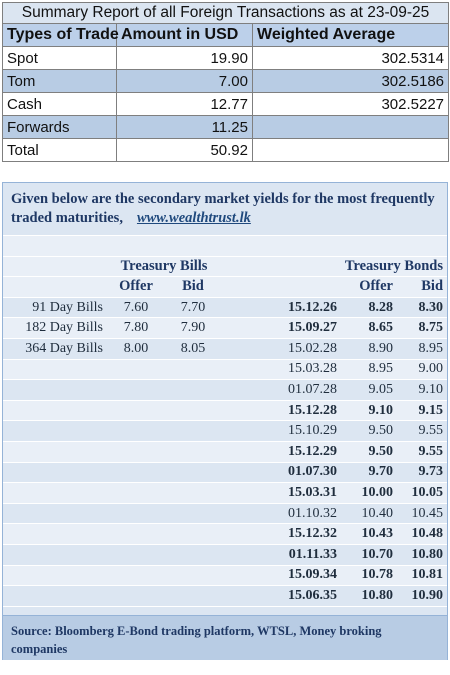 This screenshot has height=675, width=450. Describe the element at coordinates (350, 81) in the screenshot. I see `trade-weighted-average: 302.5186` at that location.